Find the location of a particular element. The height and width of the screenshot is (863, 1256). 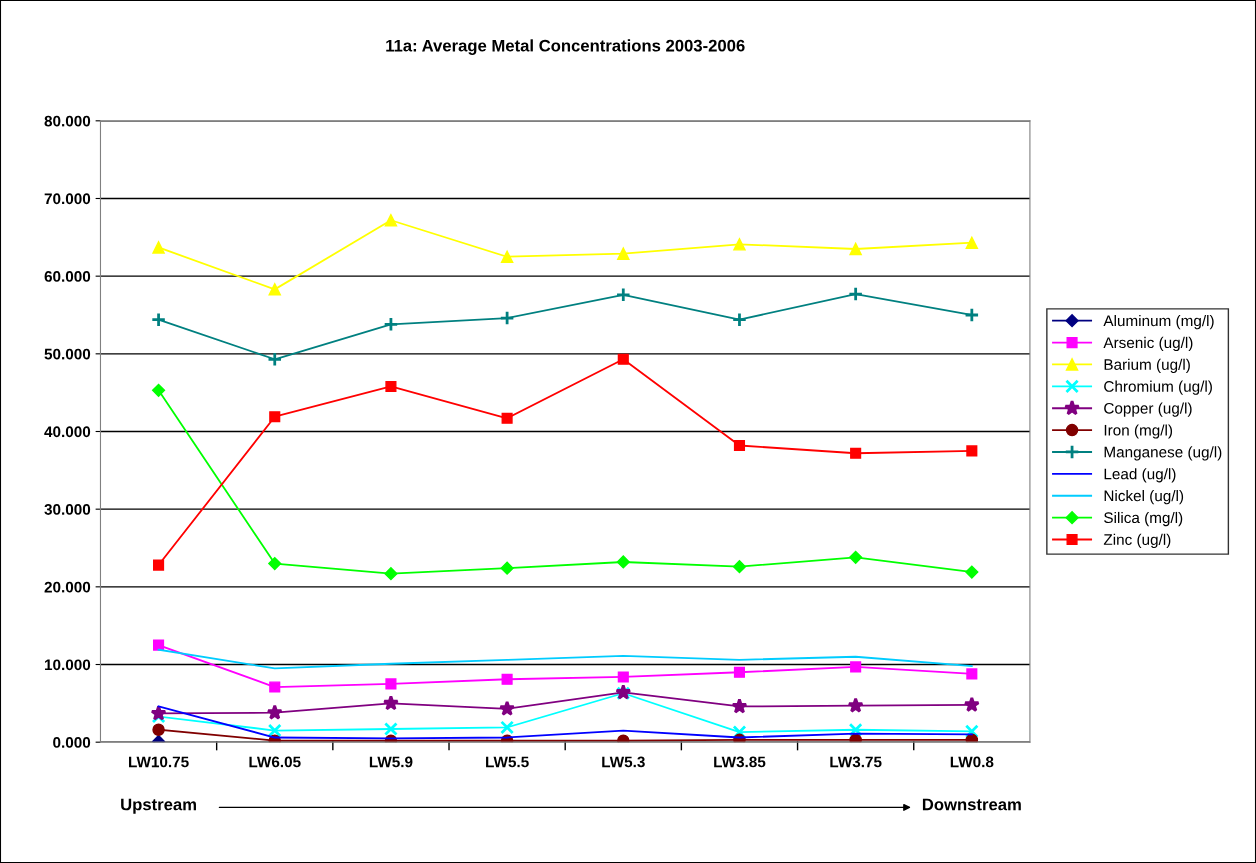

y-tick-label: 0.000 is located at coordinates (72, 742).